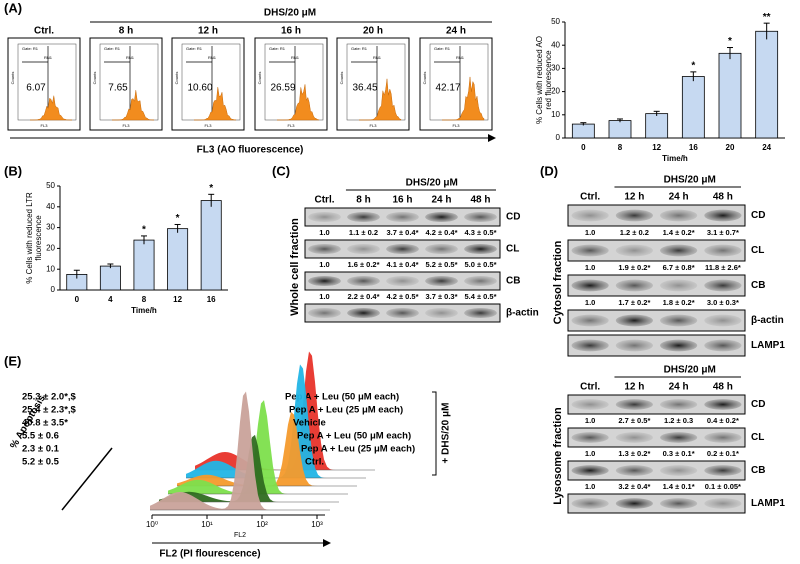  What do you see at coordinates (456, 31) in the screenshot?
I see `histogram-title: 24 h` at bounding box center [456, 31].